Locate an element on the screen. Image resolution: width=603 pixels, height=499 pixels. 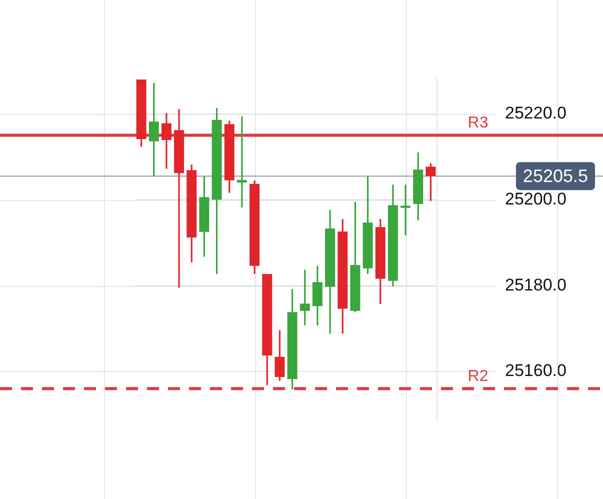
ref-line-label: R2 is located at coordinates (478, 377).